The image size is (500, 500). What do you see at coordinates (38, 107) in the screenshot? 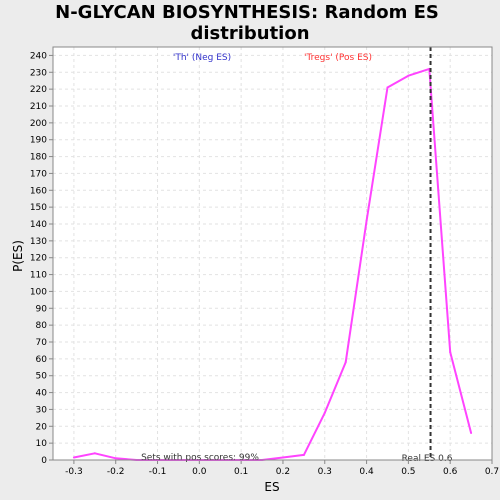
I see `y-tick-label: 210` at bounding box center [38, 107].